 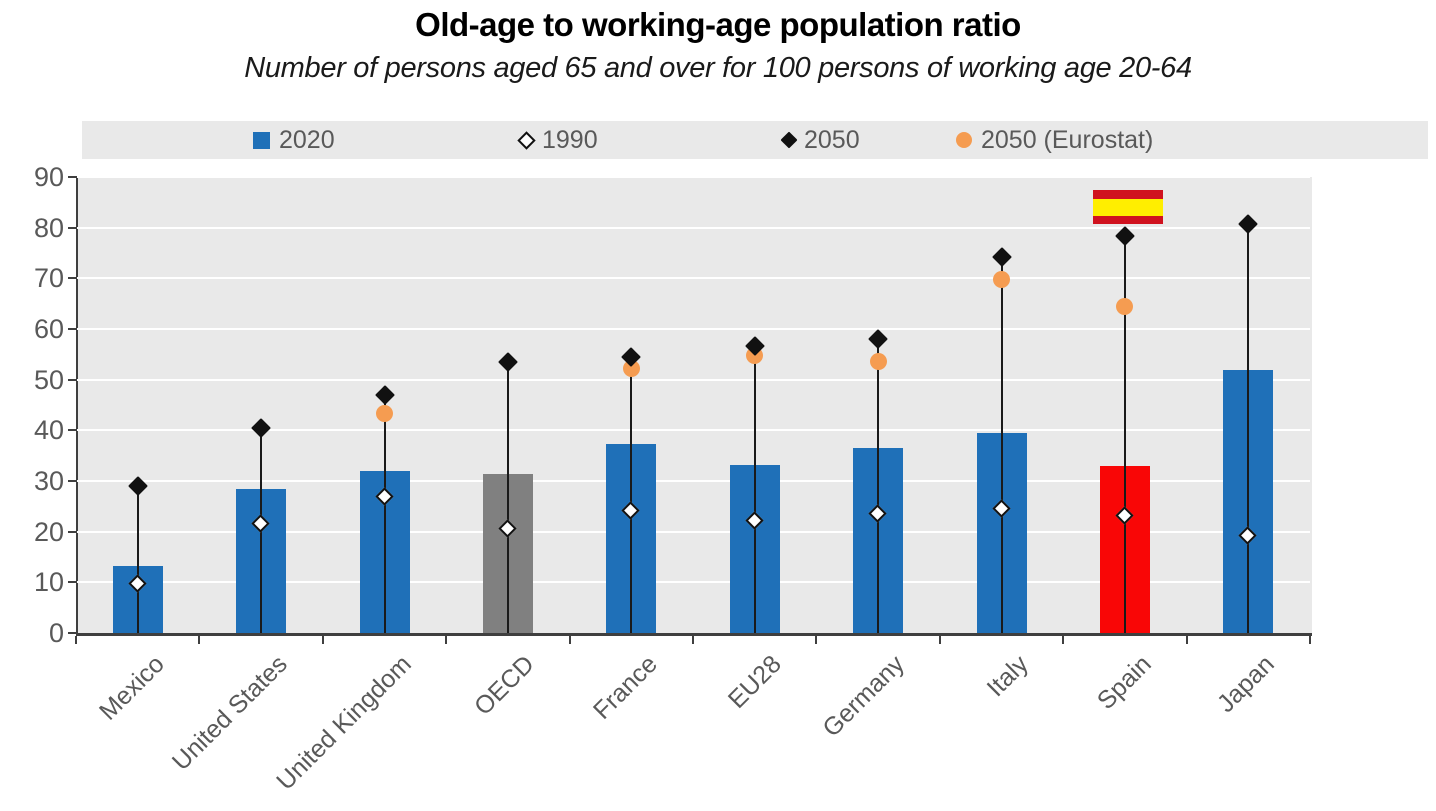 I want to click on y-axis-label-70: 70, so click(x=48, y=278).